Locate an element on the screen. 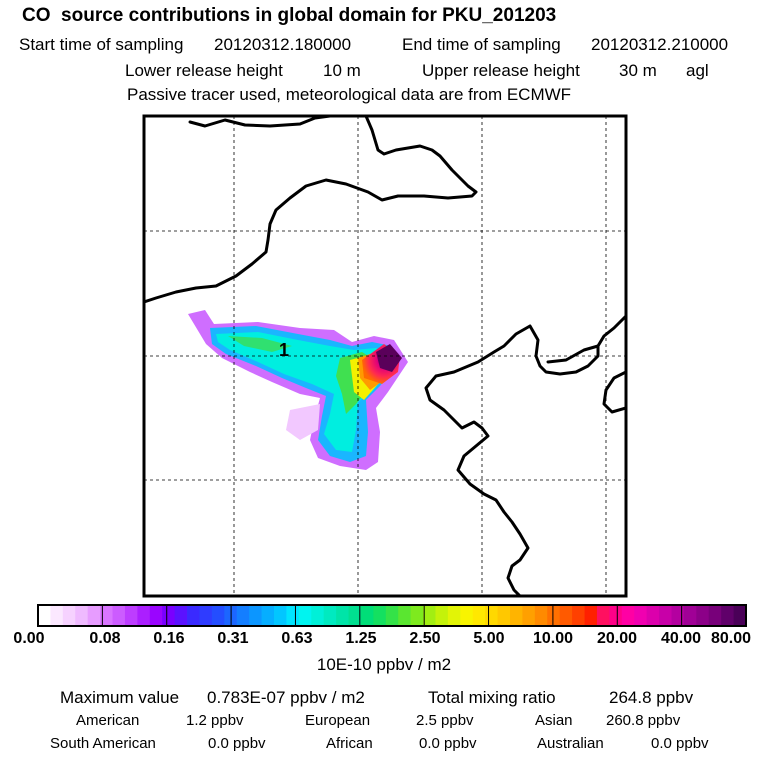 This screenshot has width=768, height=768. start-time-label: Start time of sampling is located at coordinates (101, 44).